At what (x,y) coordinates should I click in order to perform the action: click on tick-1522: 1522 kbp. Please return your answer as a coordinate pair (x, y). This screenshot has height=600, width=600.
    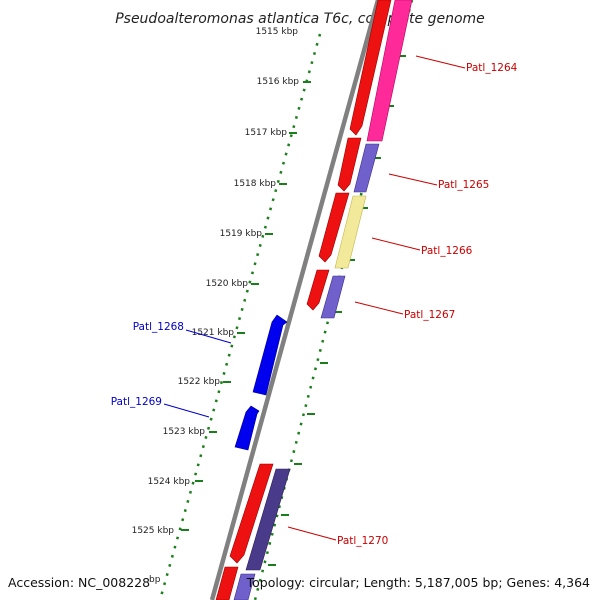
    Looking at the image, I should click on (204, 382).